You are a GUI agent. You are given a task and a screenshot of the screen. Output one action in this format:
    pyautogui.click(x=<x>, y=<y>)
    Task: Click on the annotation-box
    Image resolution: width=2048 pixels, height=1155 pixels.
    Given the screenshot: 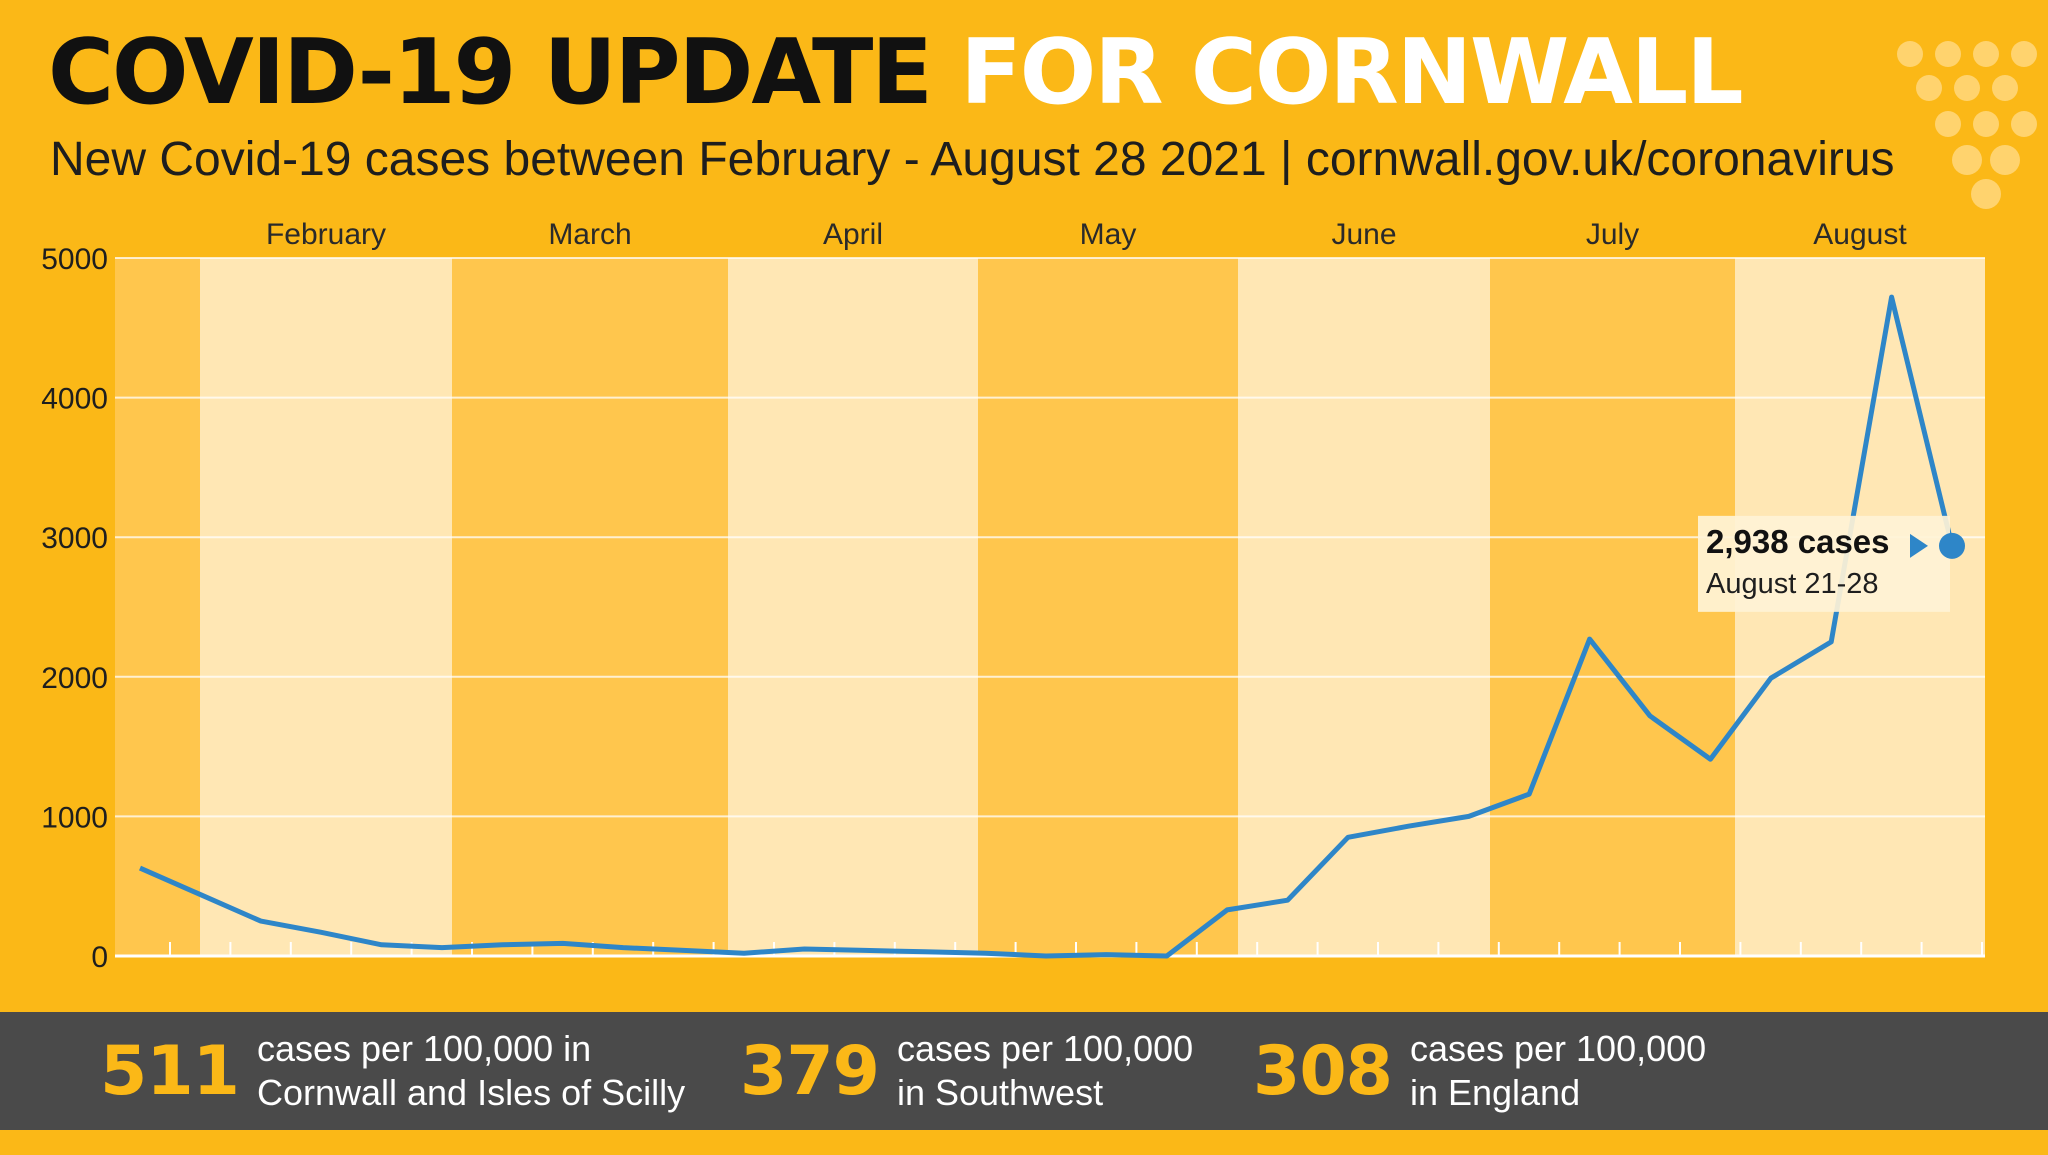 What is the action you would take?
    pyautogui.click(x=1824, y=563)
    